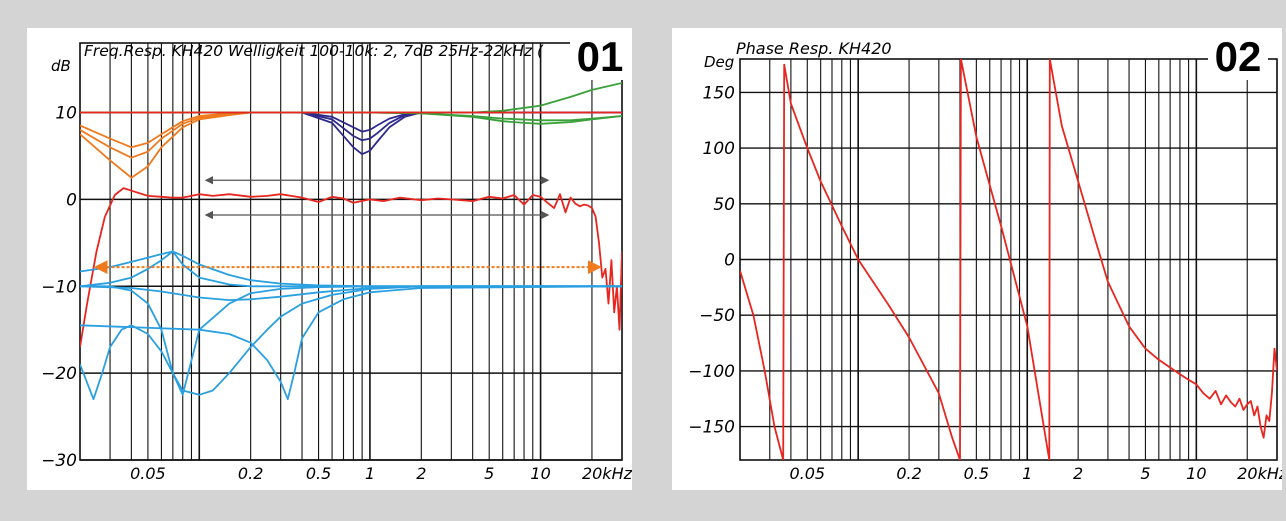 This screenshot has height=521, width=1286. I want to click on y-axis-unit-label: Deg, so click(719, 62).